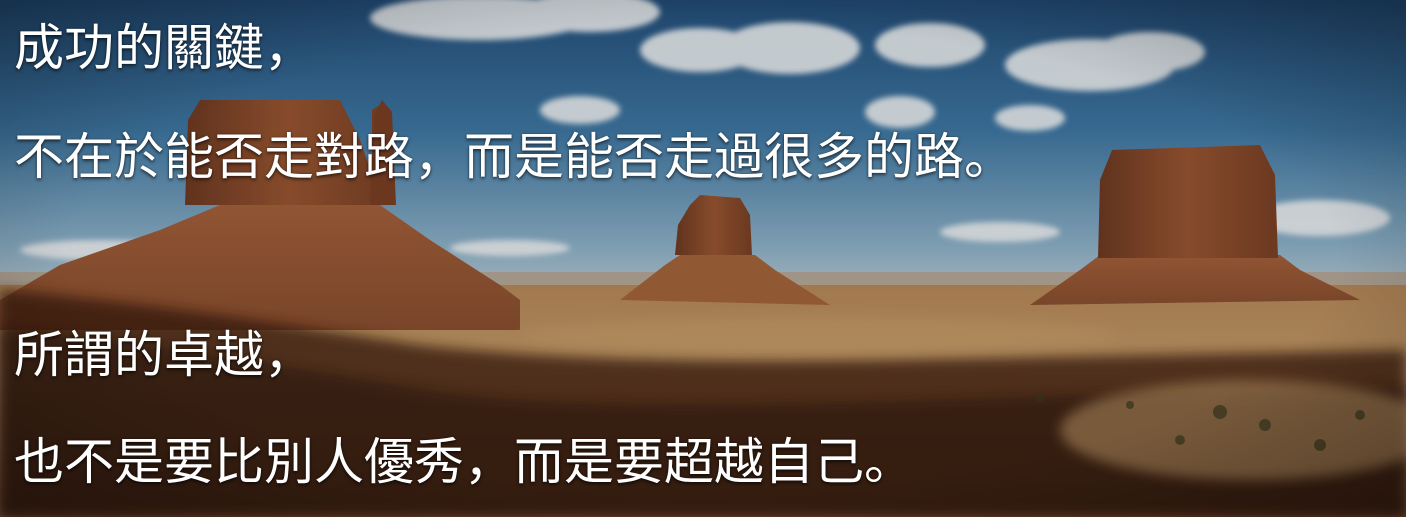 This screenshot has height=517, width=1406. What do you see at coordinates (164, 48) in the screenshot?
I see `quote-line-1: 成功的關鍵，` at bounding box center [164, 48].